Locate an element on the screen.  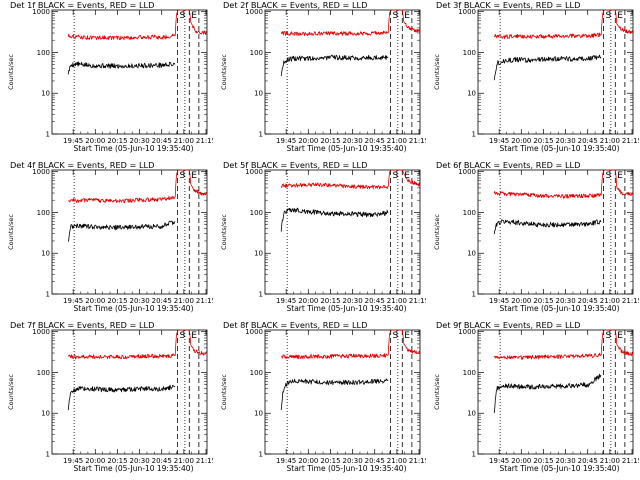
chart-title: Det 6f BLACK = Events, RED = LLD is located at coordinates (508, 165).